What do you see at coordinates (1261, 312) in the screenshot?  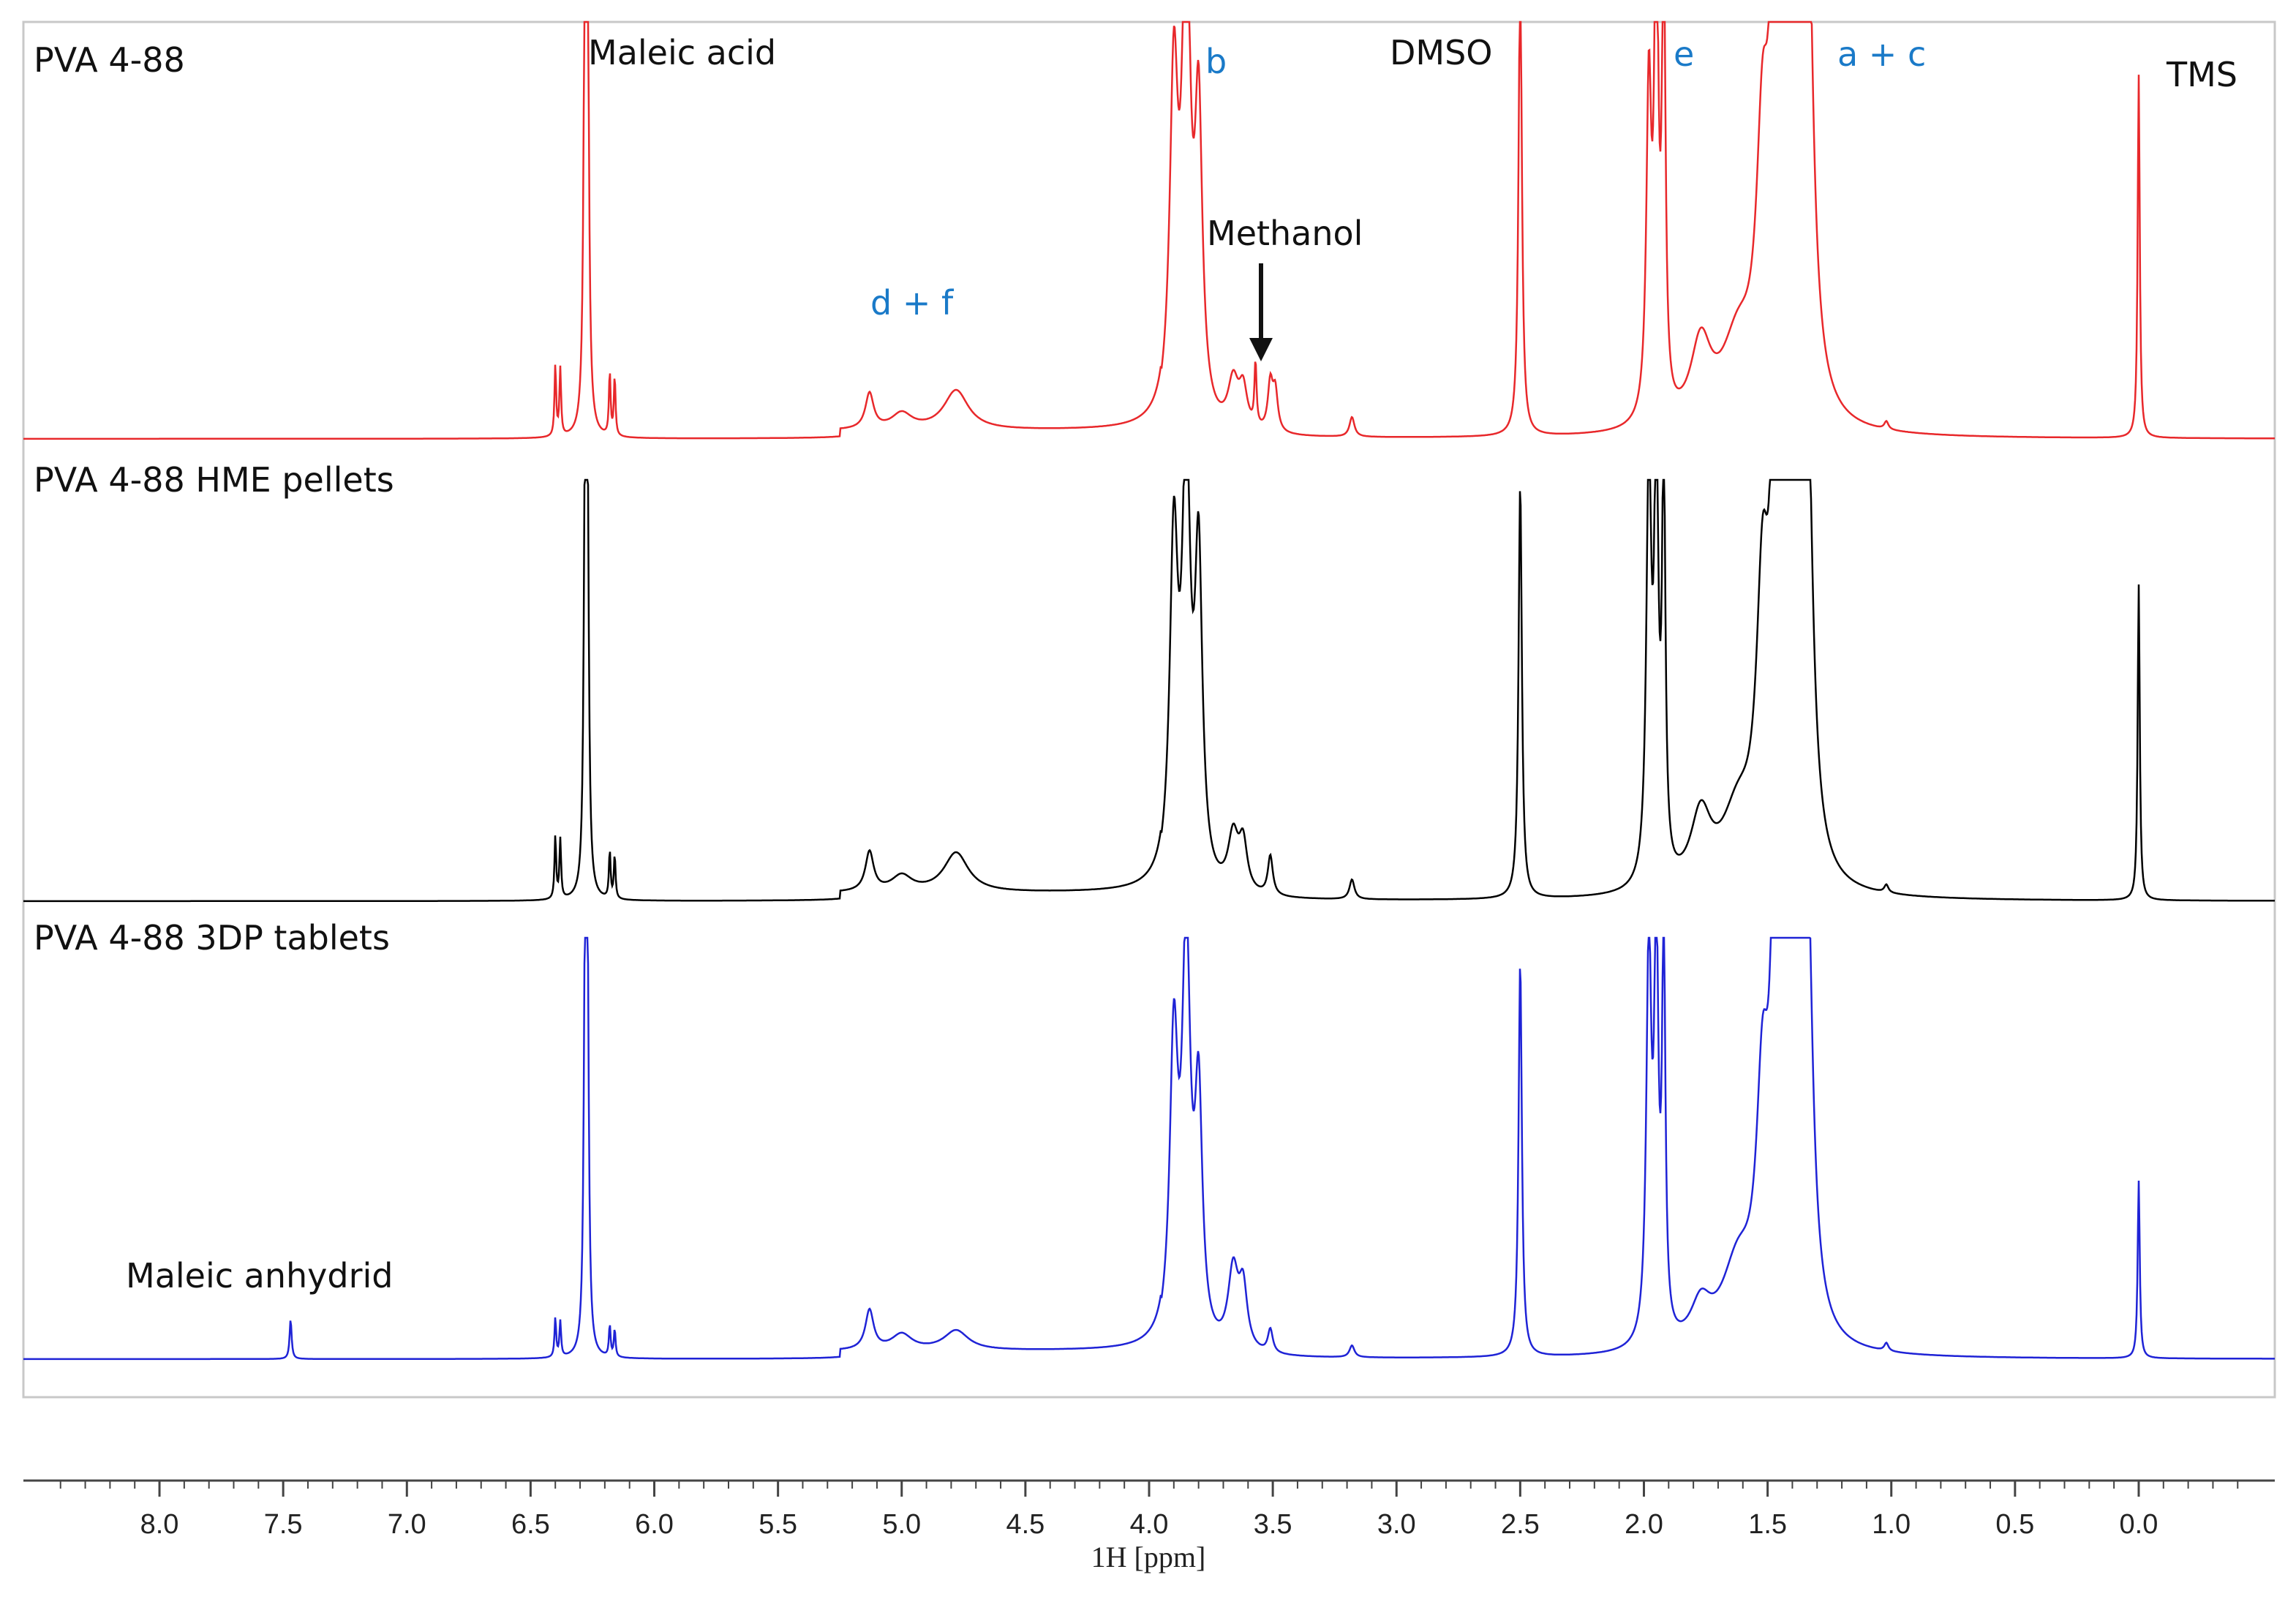 I see `methanol-arrow` at bounding box center [1261, 312].